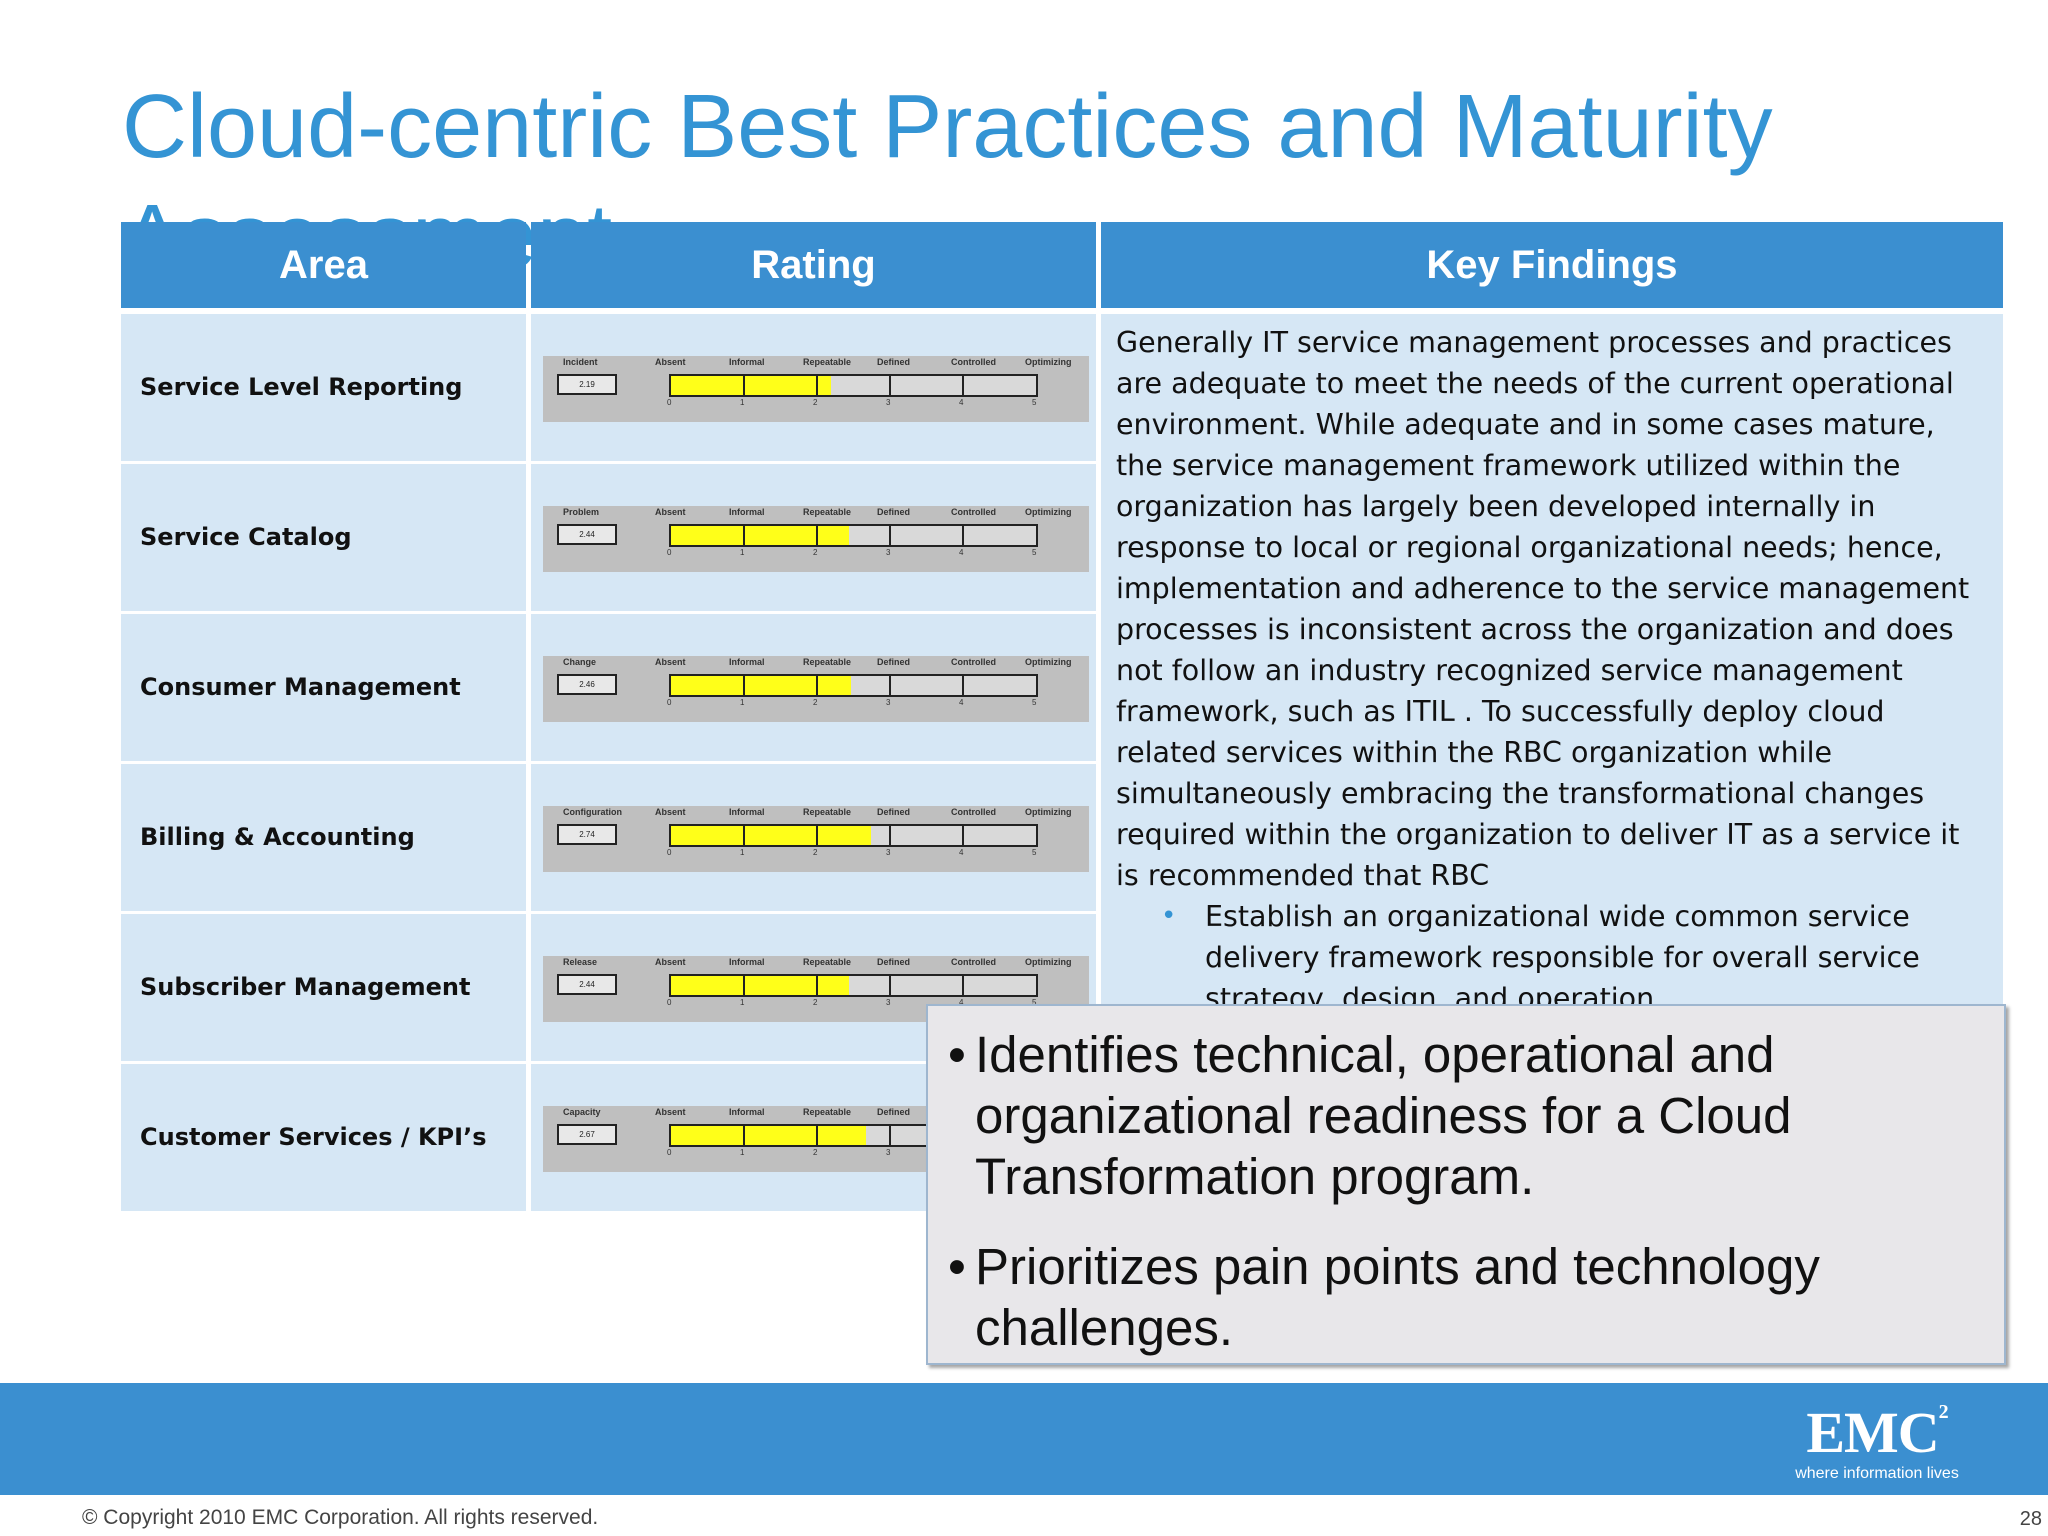  I want to click on area-cell: Service Catalog, so click(323, 537).